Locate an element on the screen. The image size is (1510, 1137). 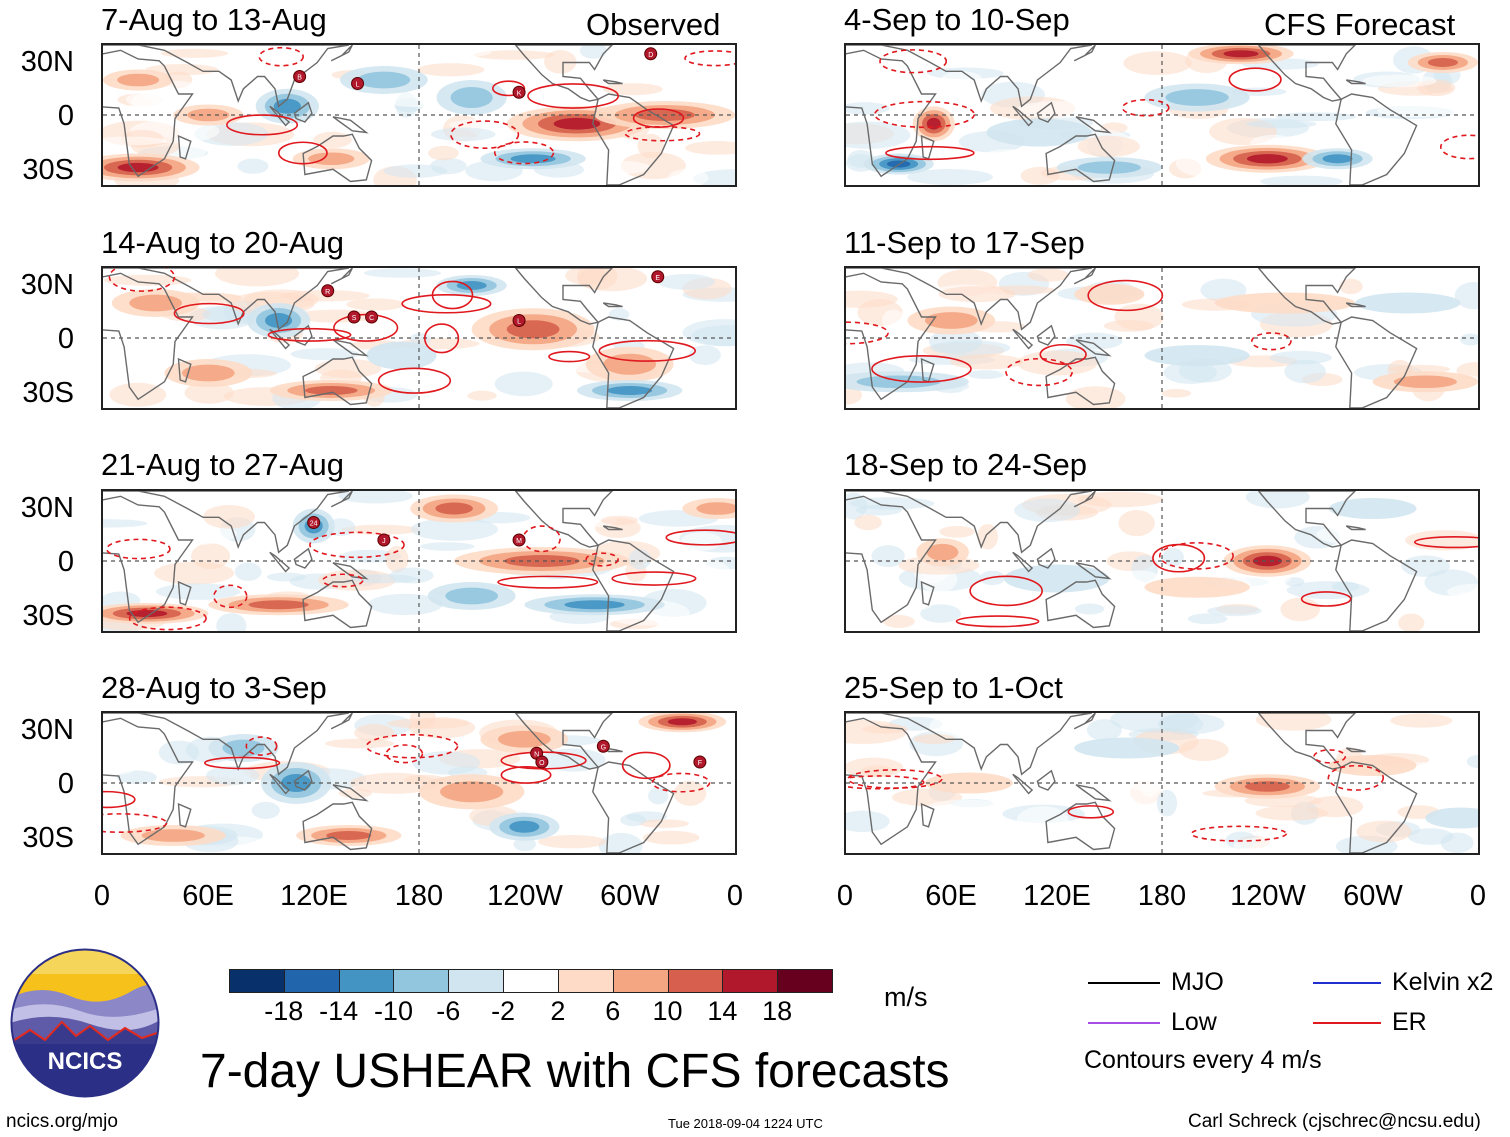
lon-label-60e: 60E is located at coordinates (208, 896).